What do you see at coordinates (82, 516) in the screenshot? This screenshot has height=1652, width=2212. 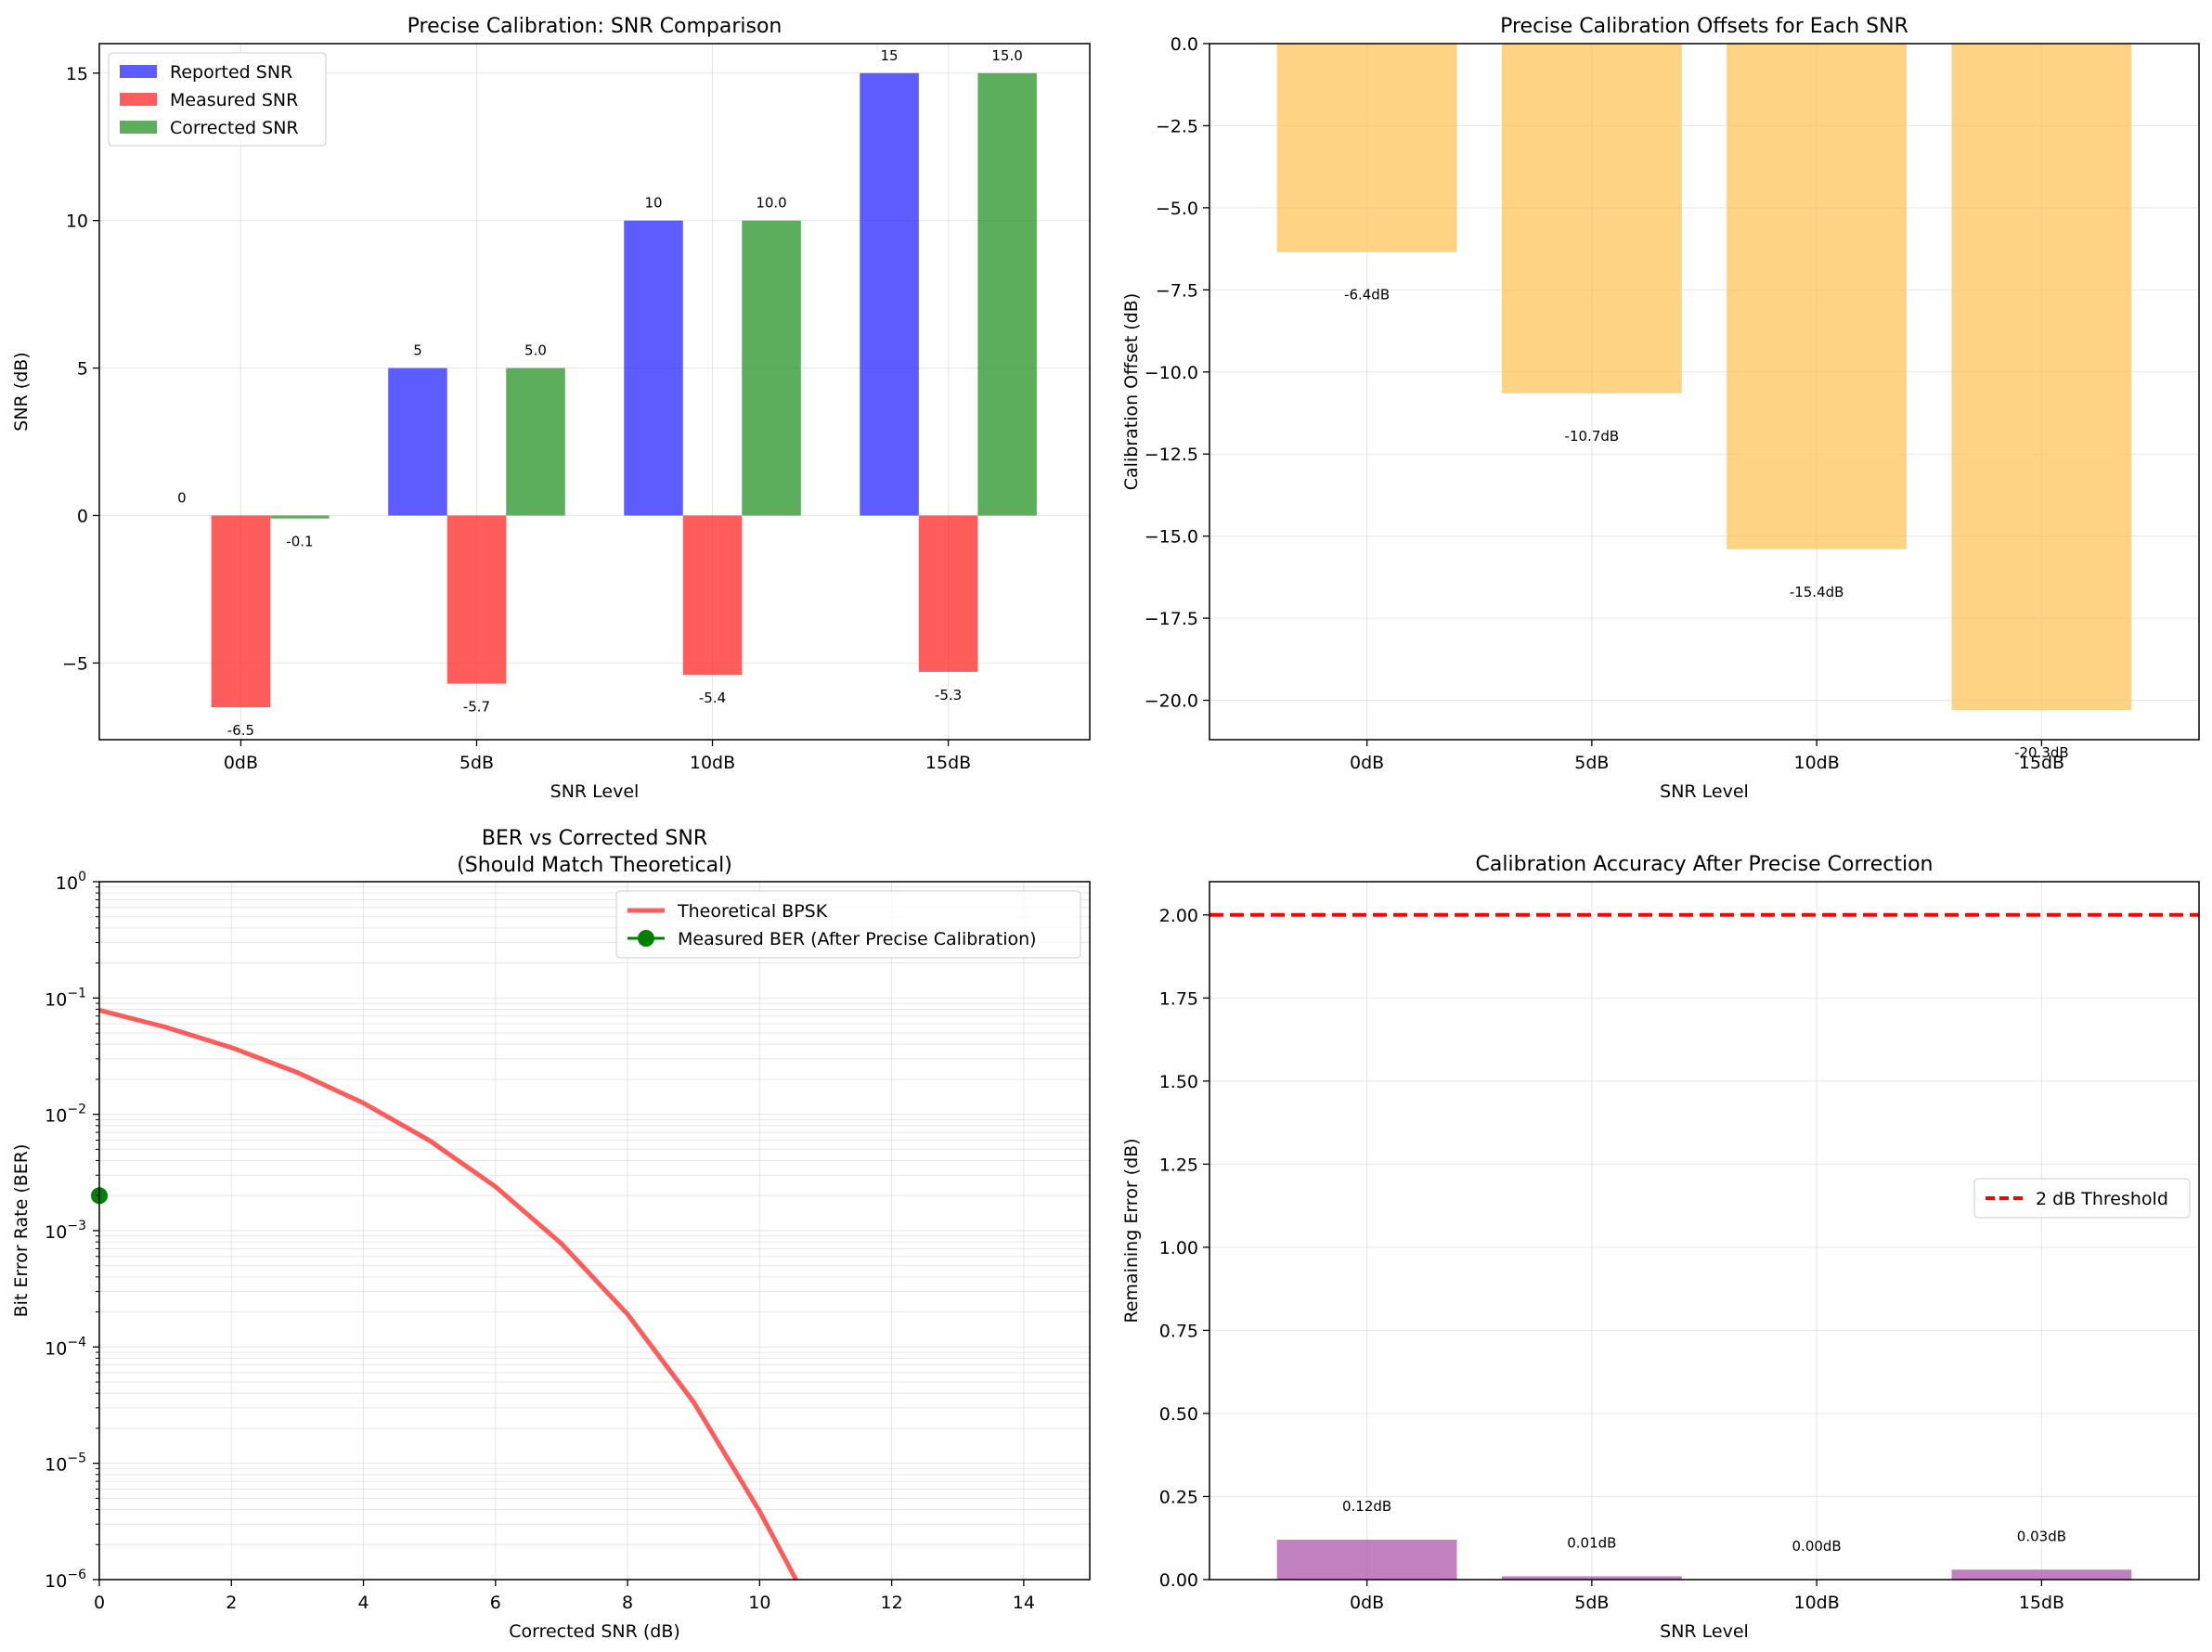 I see `y-tick-label: 0` at bounding box center [82, 516].